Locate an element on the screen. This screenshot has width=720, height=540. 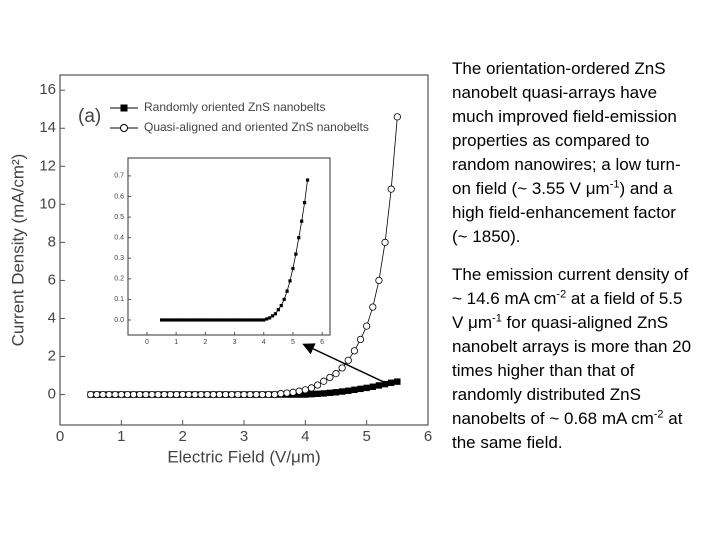
y-tick-label: 8 is located at coordinates (52, 241).